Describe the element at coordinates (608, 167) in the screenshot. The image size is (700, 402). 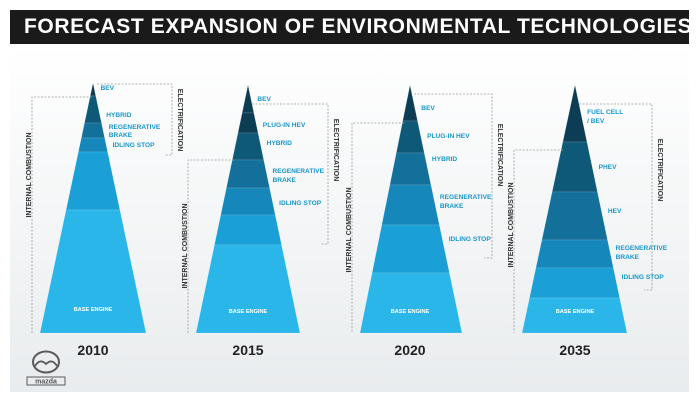
I see `layer-label: PHEV` at that location.